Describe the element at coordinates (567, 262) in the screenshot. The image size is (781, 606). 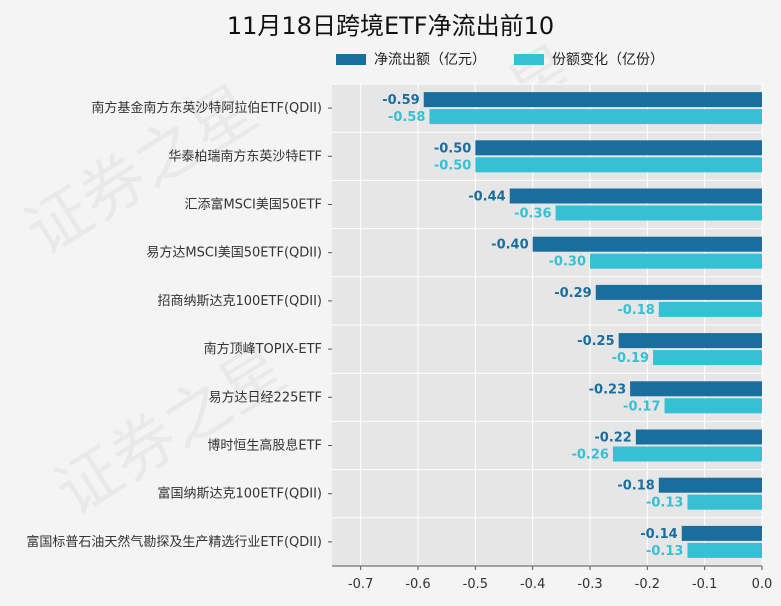
I see `data-label-shares: -0.30` at that location.